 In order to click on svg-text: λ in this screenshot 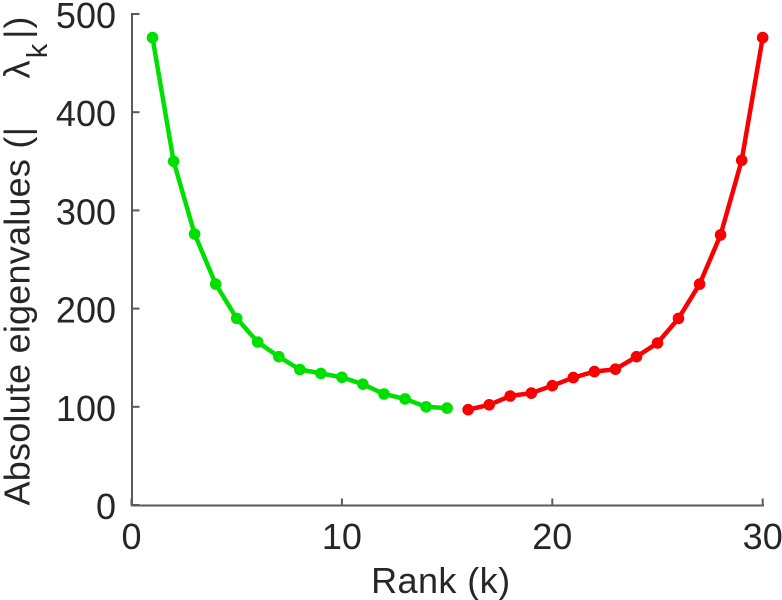, I will do `click(19, 70)`.